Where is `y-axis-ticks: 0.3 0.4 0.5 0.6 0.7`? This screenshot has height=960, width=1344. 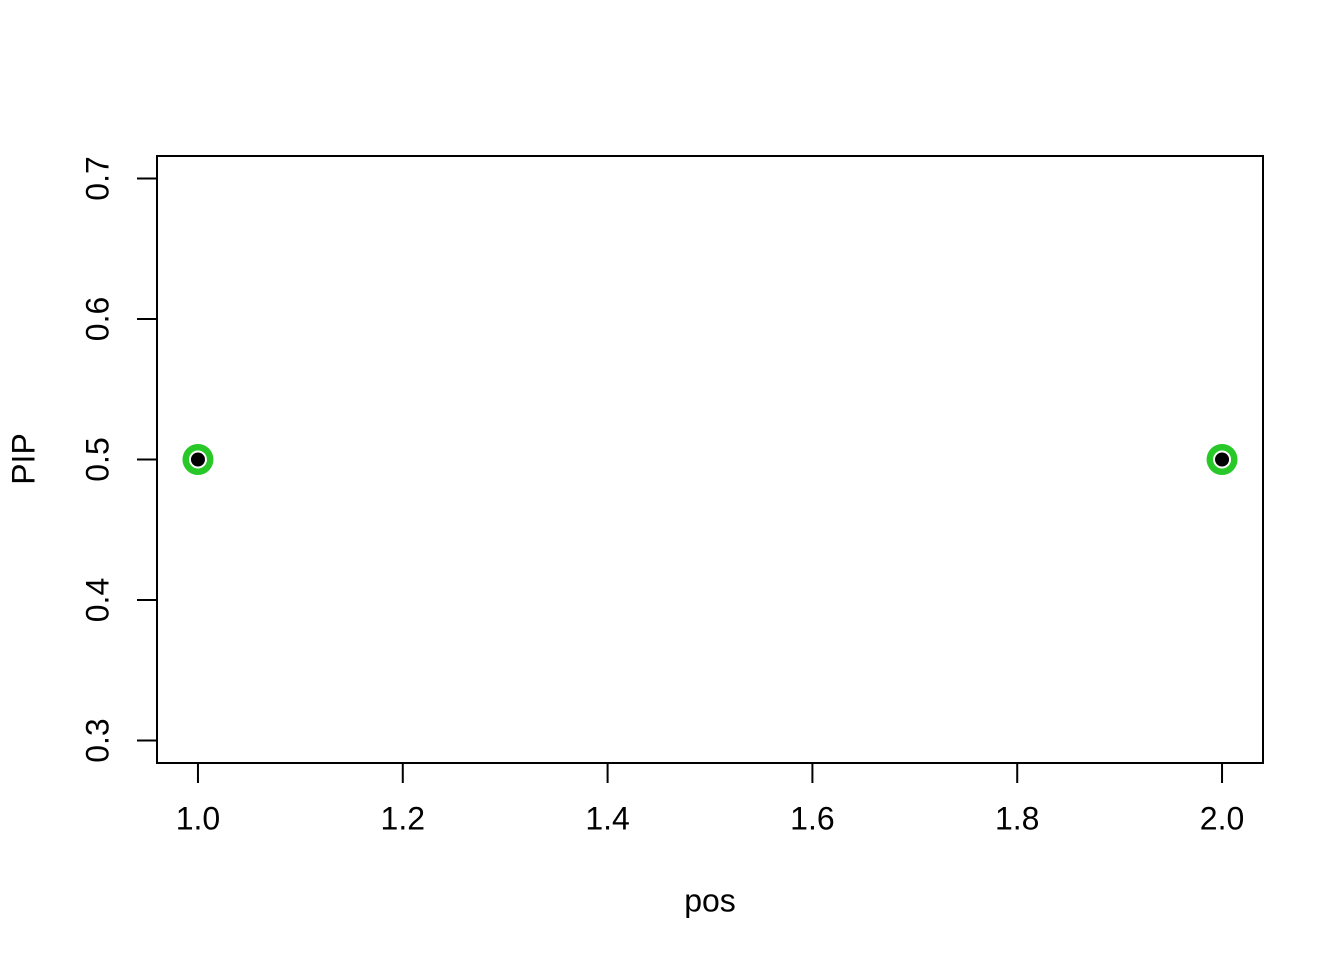
y-axis-ticks: 0.3 0.4 0.5 0.6 0.7 is located at coordinates (118, 459).